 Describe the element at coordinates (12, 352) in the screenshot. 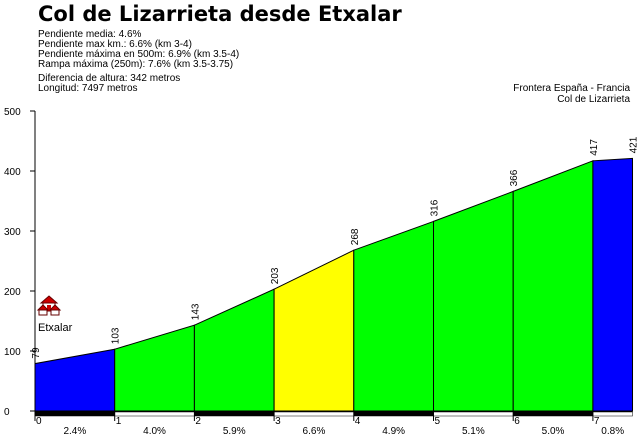

I see `y-tick-label-1: 100` at that location.